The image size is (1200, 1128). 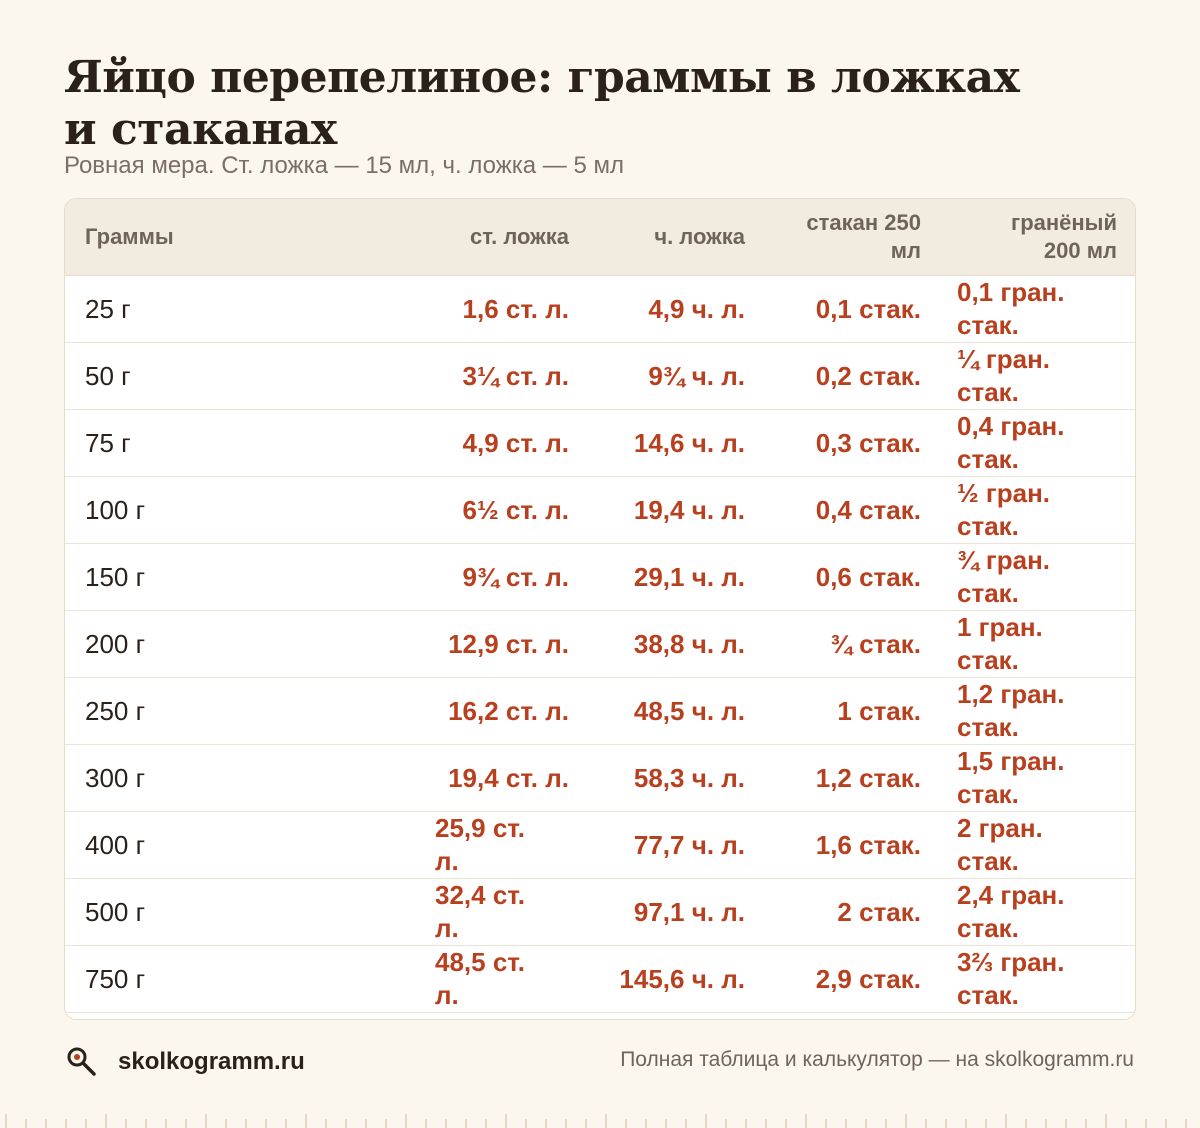 What do you see at coordinates (515, 509) in the screenshot?
I see `tablespoon-cell-text: 6½ ст. л.` at bounding box center [515, 509].